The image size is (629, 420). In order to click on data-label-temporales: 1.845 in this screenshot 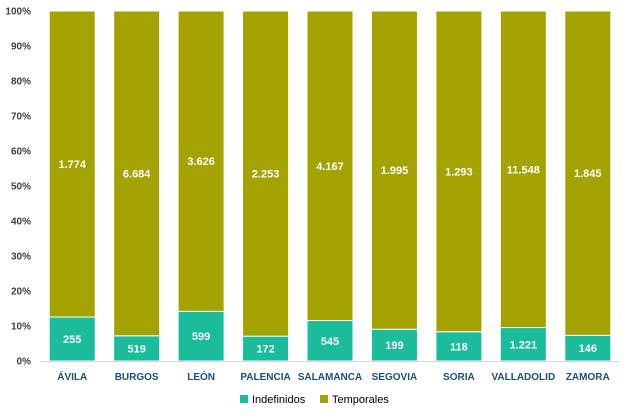, I will do `click(588, 174)`.